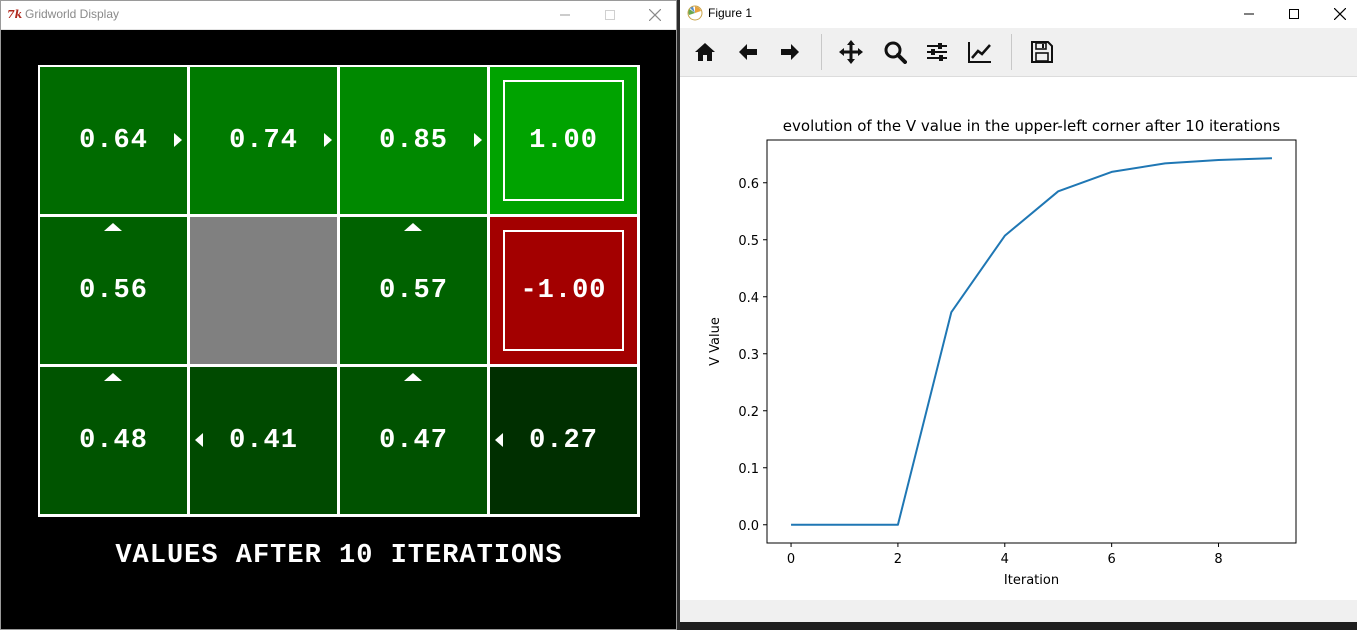 This screenshot has width=1357, height=630. I want to click on grid-cell: 0.27, so click(563, 440).